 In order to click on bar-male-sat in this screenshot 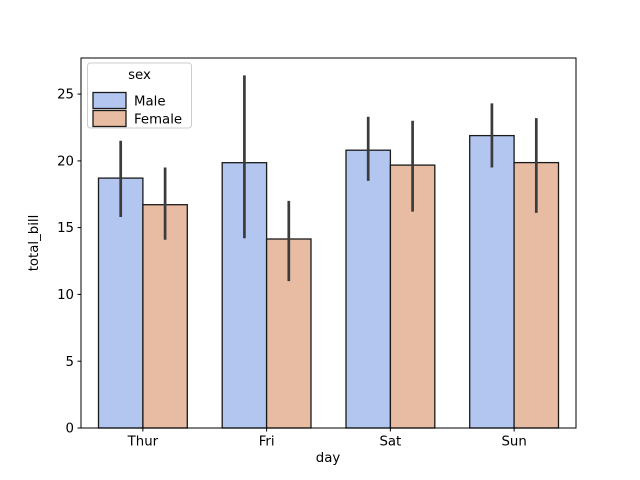, I will do `click(368, 289)`.